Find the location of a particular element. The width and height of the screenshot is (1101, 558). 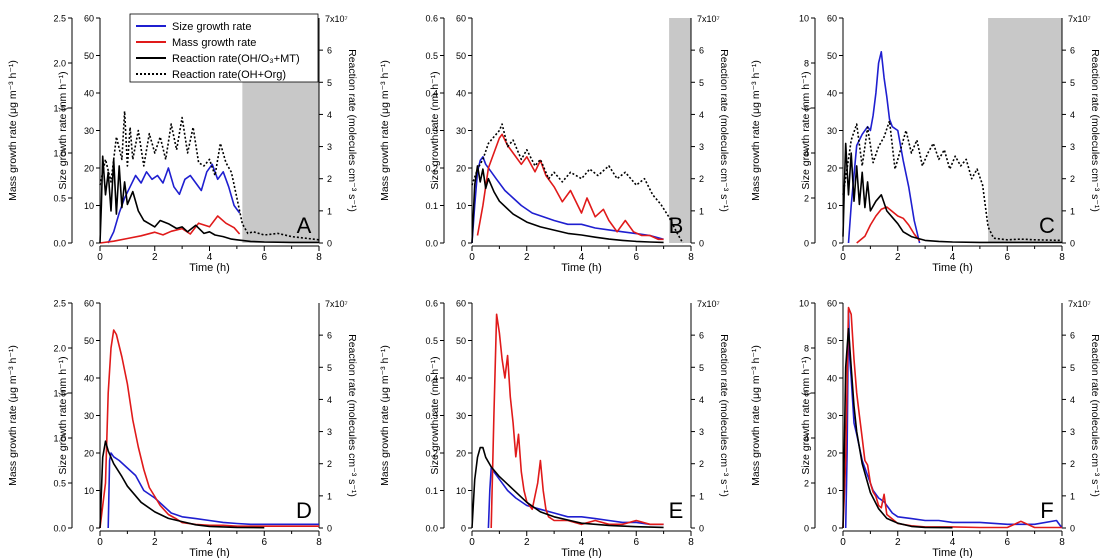

panel-letter: D is located at coordinates (304, 510).